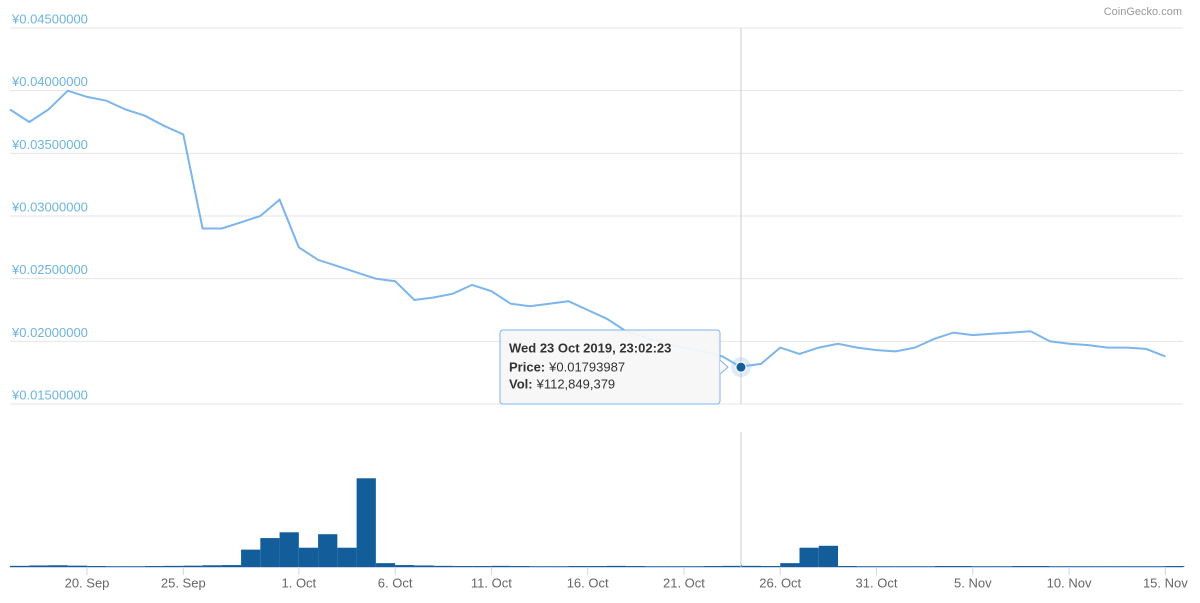  I want to click on x-tick-label: 10. Nov, so click(1069, 582).